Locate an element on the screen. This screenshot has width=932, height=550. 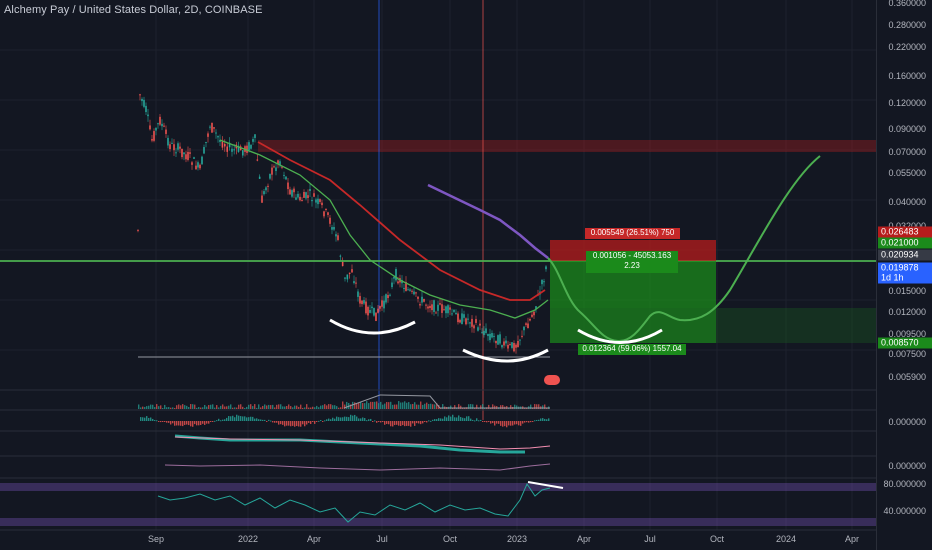
time-tick-label: Oct is located at coordinates (717, 539).